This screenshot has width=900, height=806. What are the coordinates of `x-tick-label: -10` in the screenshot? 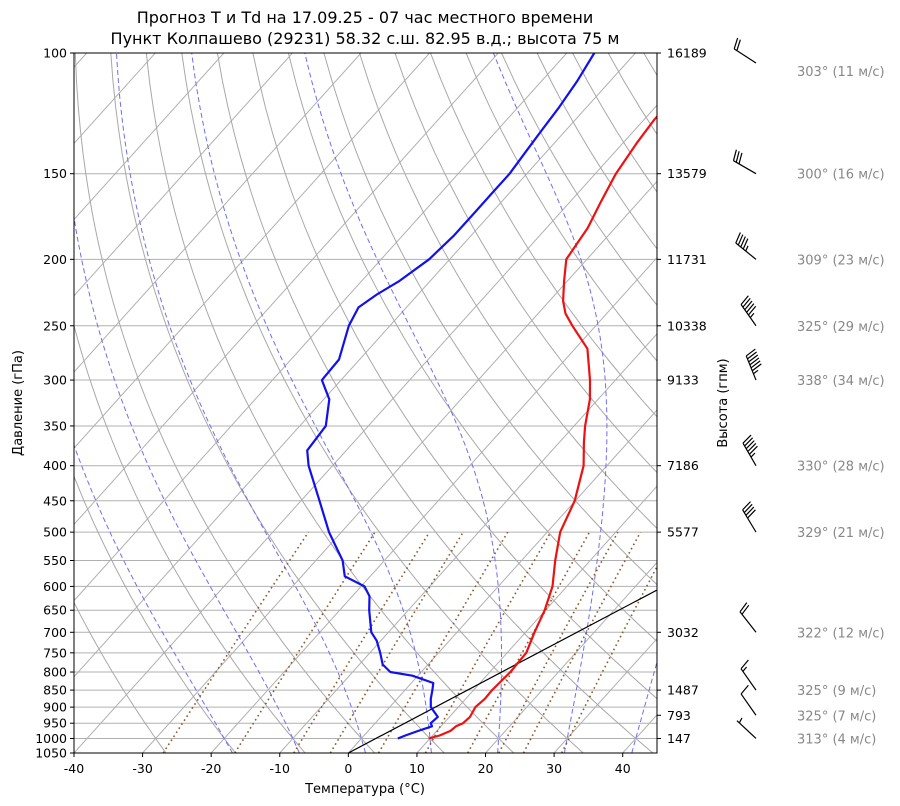 It's located at (280, 768).